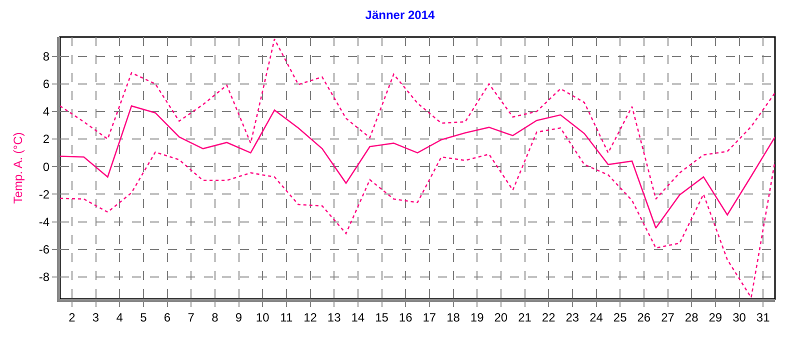 The height and width of the screenshot is (350, 800). I want to click on x-tick-label: 6, so click(167, 317).